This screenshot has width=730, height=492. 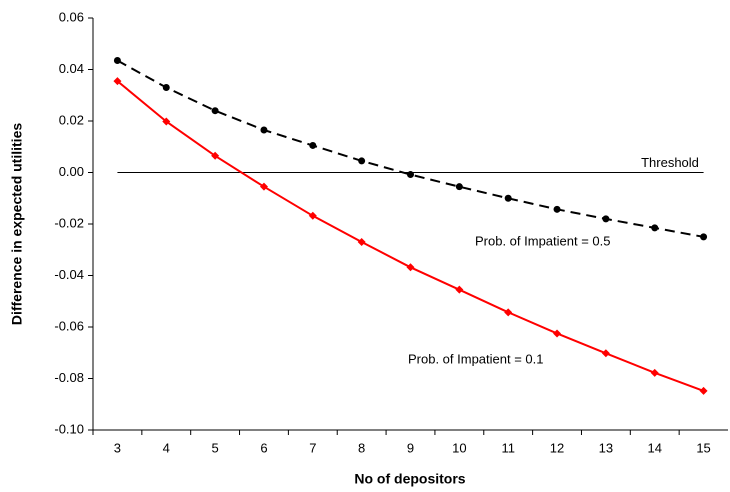 What do you see at coordinates (117, 447) in the screenshot?
I see `x-tick-label: 3` at bounding box center [117, 447].